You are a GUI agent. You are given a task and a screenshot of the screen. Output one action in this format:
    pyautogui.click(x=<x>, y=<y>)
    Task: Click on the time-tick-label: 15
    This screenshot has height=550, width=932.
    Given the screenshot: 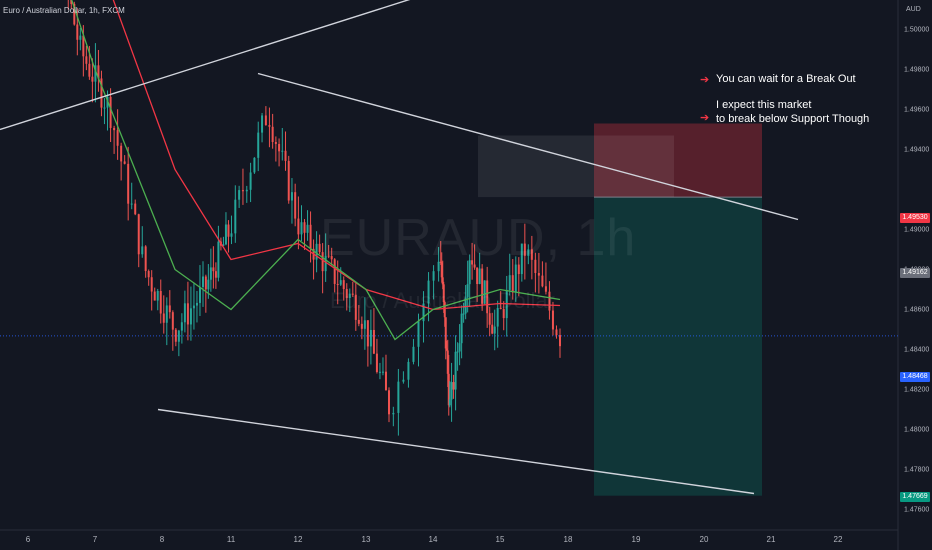 What is the action you would take?
    pyautogui.click(x=500, y=539)
    